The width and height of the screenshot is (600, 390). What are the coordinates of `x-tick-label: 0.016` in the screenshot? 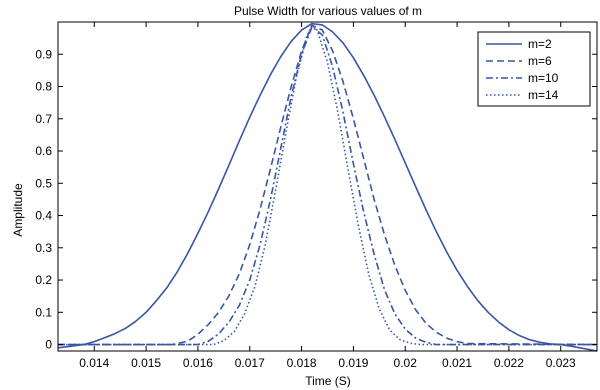 It's located at (198, 363).